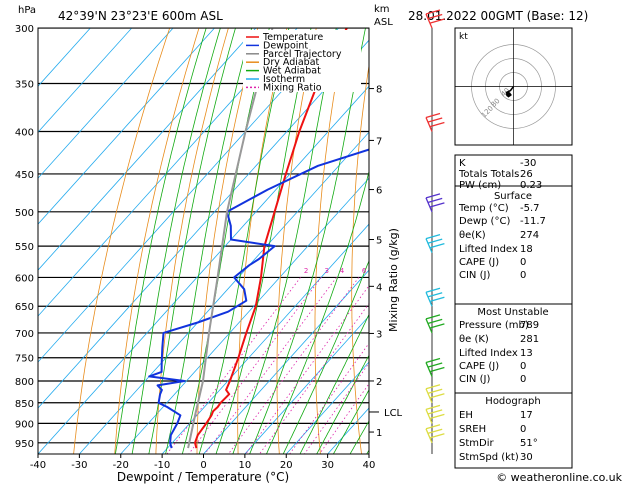 The image size is (629, 486). Describe the element at coordinates (27, 10) in the screenshot. I see `pressure-unit-label: hPa` at that location.